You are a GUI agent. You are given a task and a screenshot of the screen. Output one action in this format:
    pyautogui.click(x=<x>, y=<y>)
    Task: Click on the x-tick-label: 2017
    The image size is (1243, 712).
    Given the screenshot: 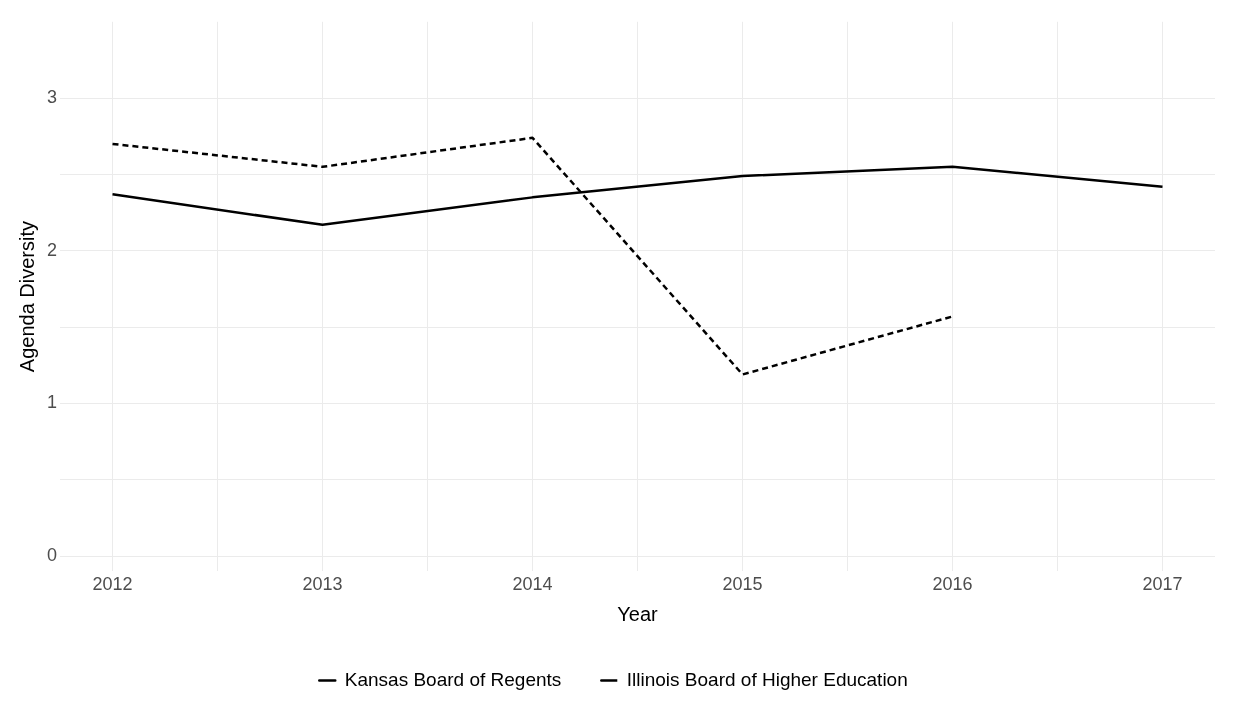 What is the action you would take?
    pyautogui.click(x=1162, y=584)
    